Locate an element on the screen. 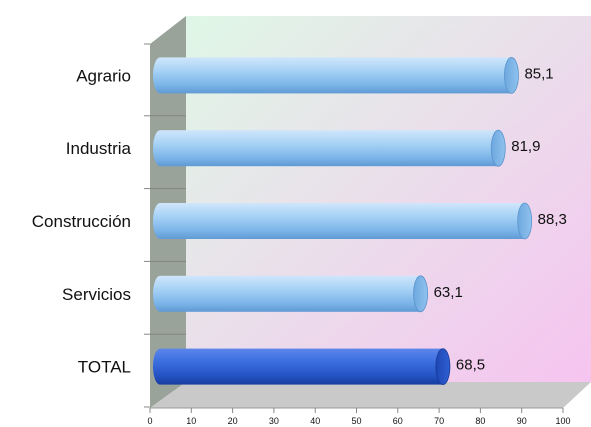  x-tick-label: 20 is located at coordinates (233, 421).